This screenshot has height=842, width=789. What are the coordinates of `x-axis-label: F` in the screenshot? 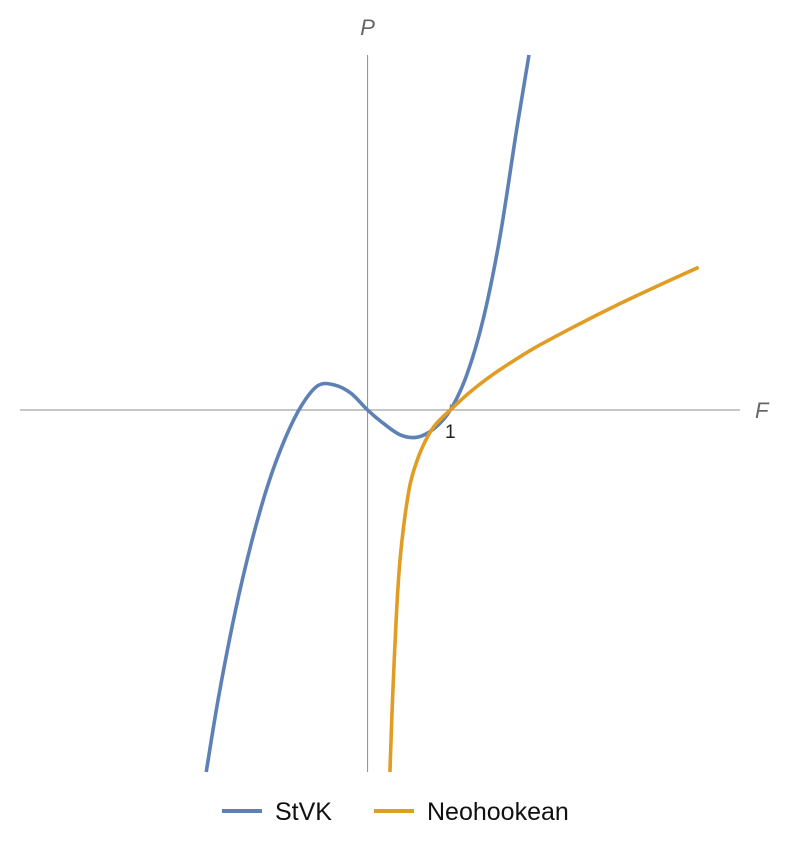 It's located at (762, 410).